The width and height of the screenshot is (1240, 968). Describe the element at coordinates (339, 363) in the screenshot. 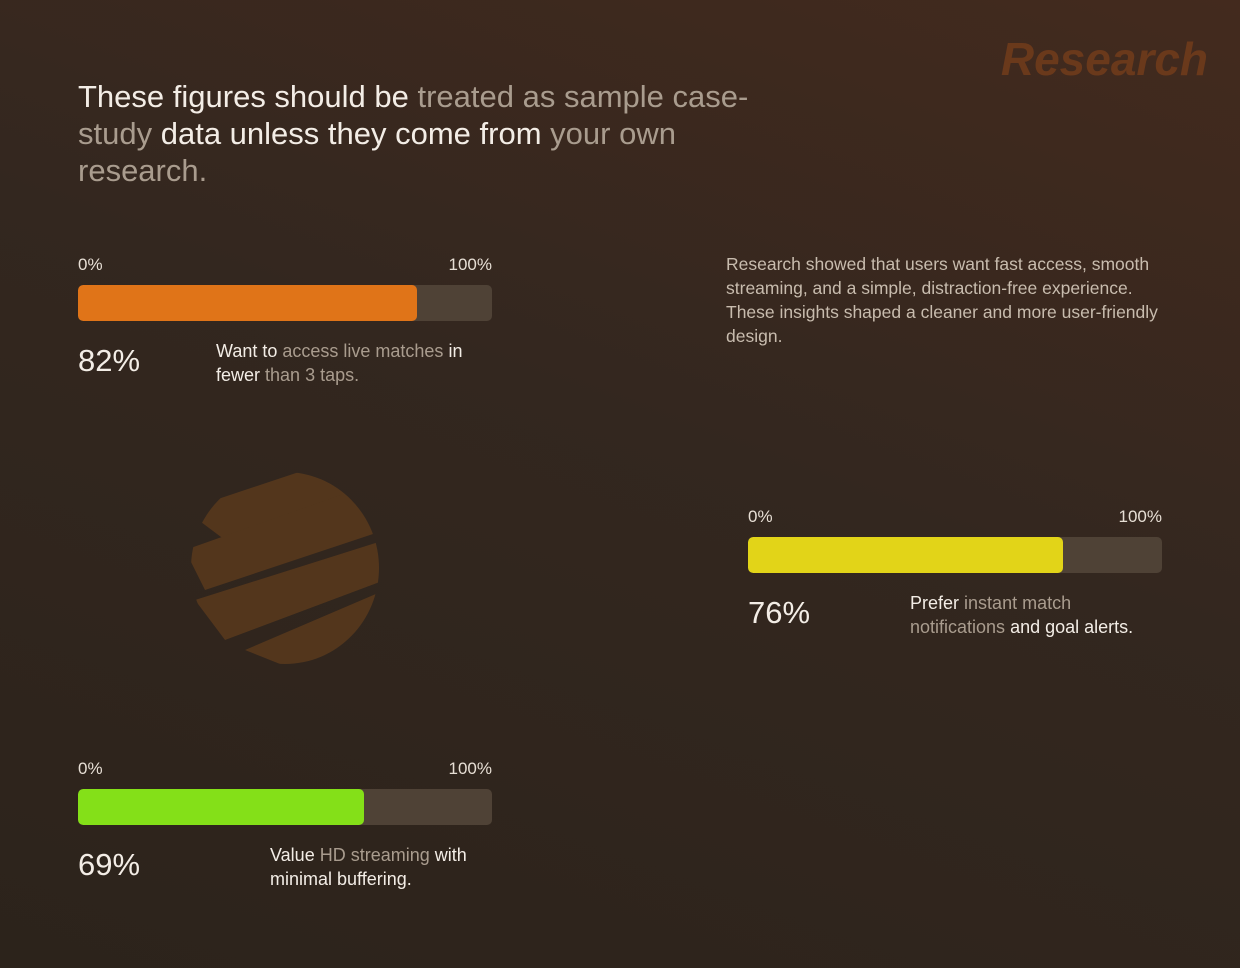

I see `caption-segment: in fewer` at that location.